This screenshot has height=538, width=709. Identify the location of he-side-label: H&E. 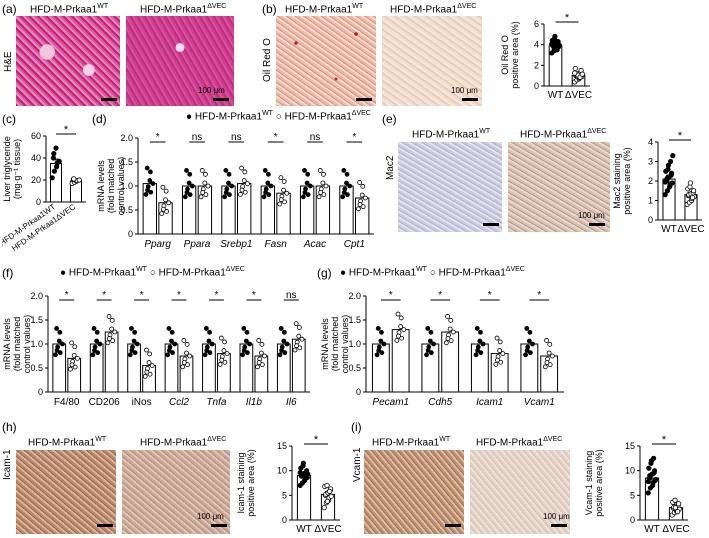
(8, 61).